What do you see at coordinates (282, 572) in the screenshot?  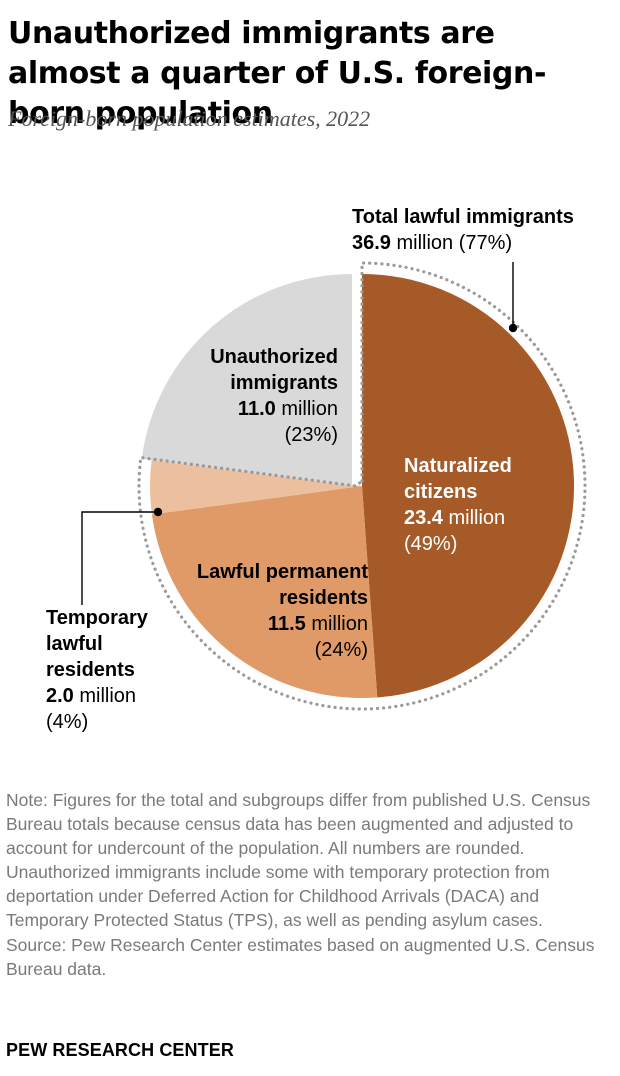 I see `label-lpr-name1: Lawful permanent` at bounding box center [282, 572].